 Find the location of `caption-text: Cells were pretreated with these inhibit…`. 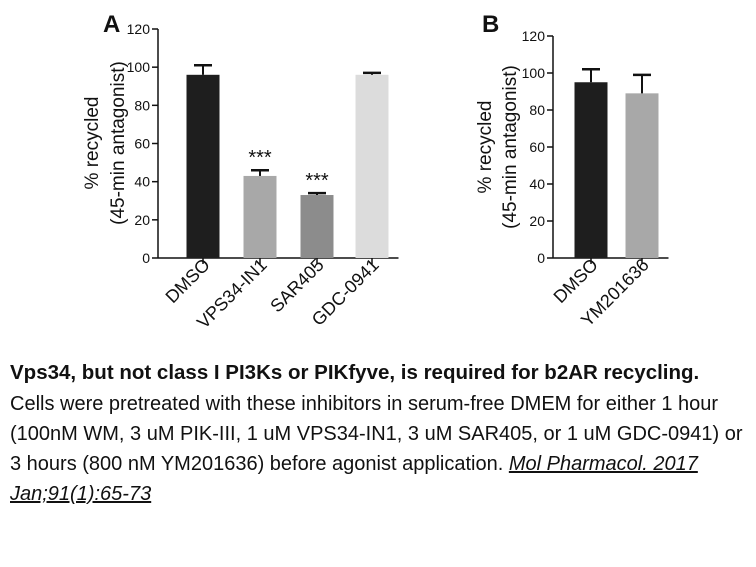

caption-text: Cells were pretreated with these inhibit… is located at coordinates (376, 434).